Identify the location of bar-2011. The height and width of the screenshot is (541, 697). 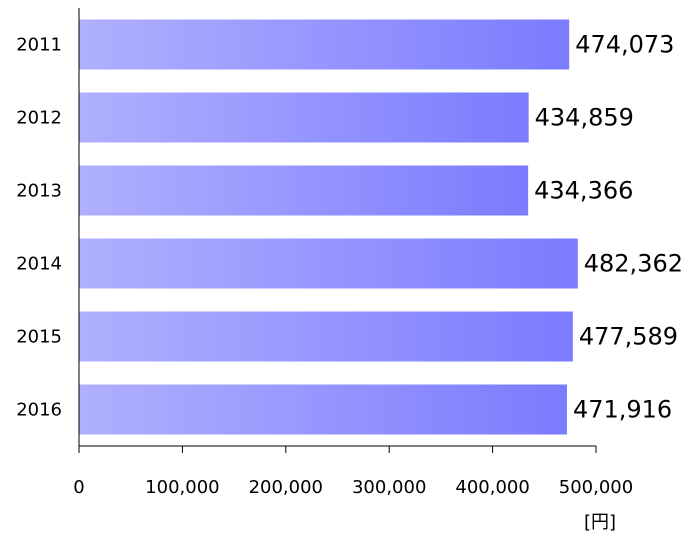
(324, 44).